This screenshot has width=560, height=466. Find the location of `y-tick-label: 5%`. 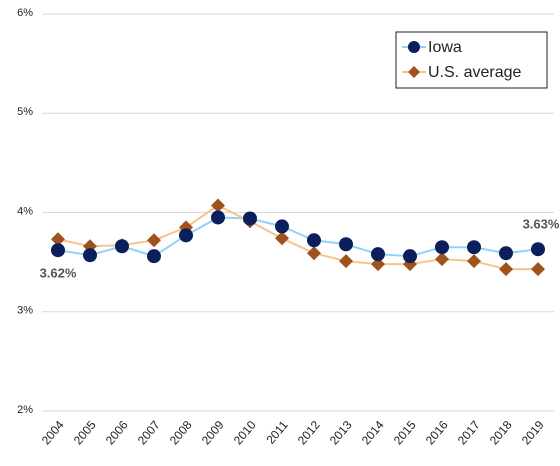

y-tick-label: 5% is located at coordinates (25, 112).